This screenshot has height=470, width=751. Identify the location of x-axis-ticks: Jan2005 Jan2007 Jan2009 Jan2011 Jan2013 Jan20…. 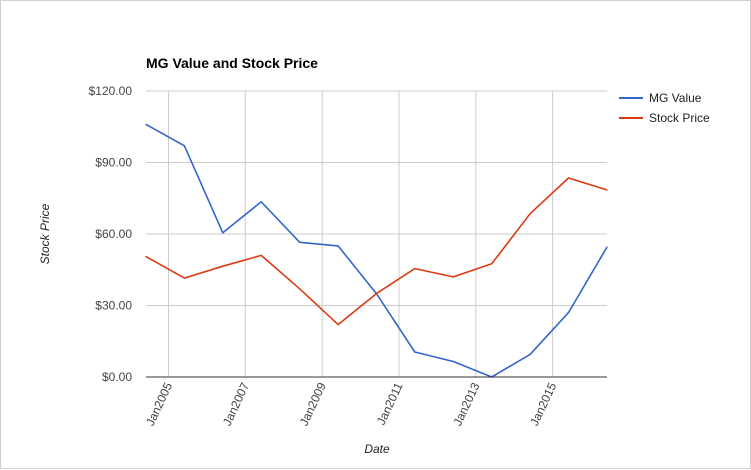
(351, 404).